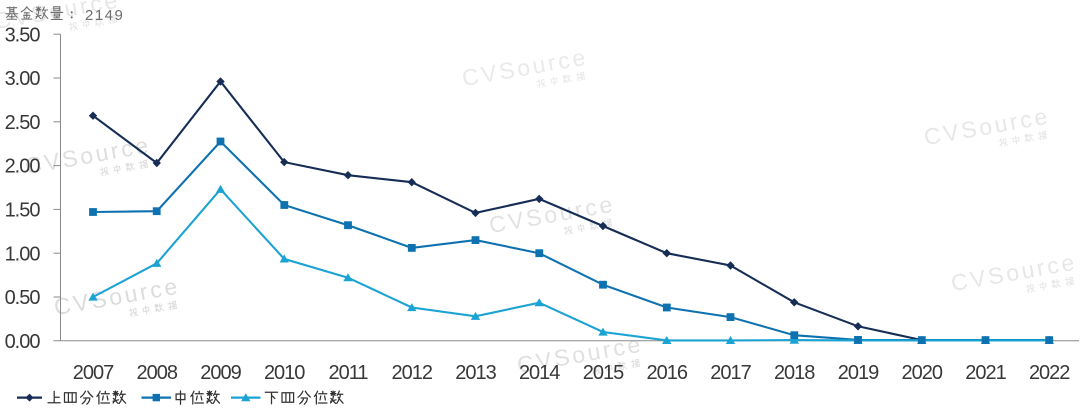 This screenshot has width=1080, height=414. What do you see at coordinates (1049, 373) in the screenshot?
I see `svg-text: 2022` at bounding box center [1049, 373].